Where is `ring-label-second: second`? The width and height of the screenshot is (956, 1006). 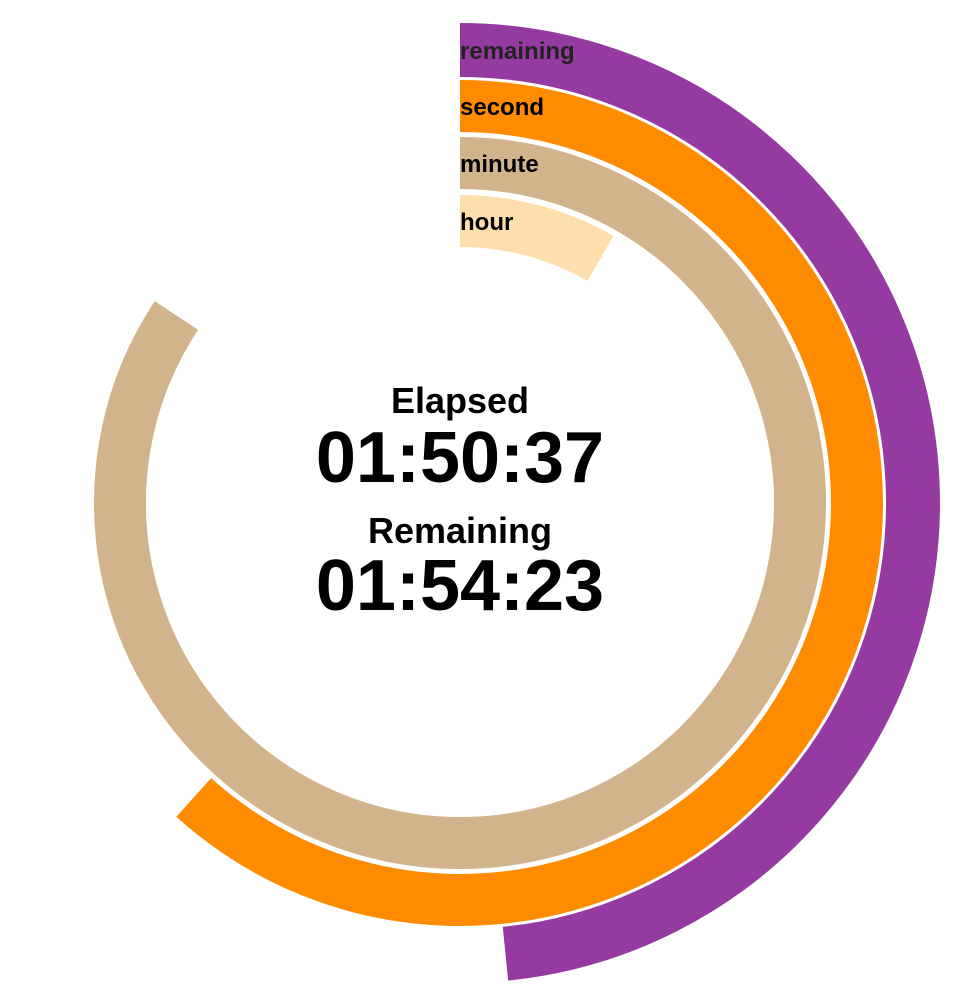
ring-label-second: second is located at coordinates (502, 107).